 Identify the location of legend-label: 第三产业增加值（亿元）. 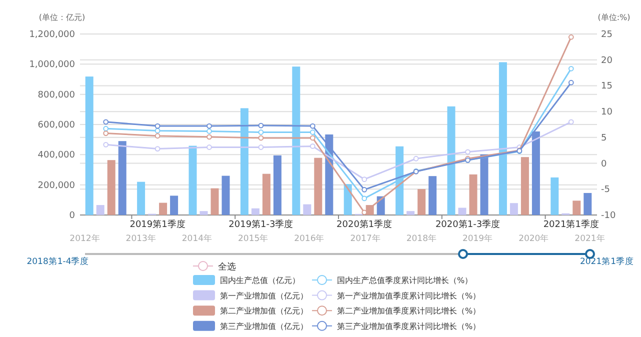
(264, 326).